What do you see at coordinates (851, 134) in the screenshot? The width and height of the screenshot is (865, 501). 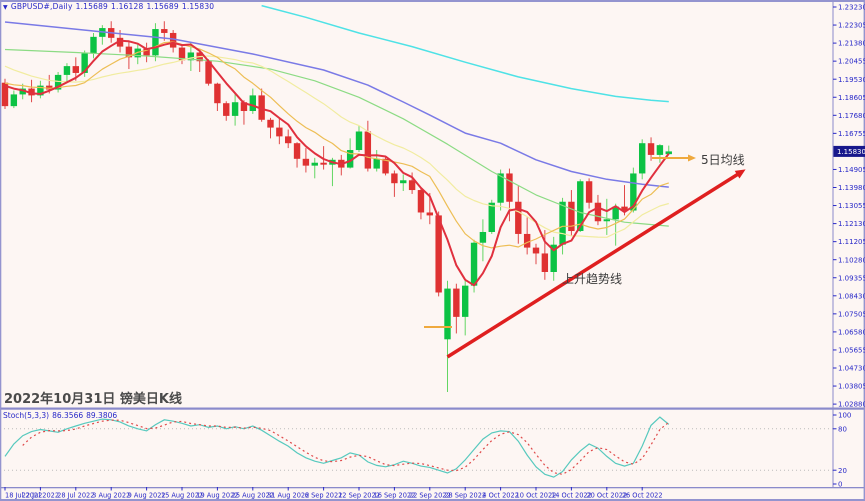 I see `svg-text: 1.16755` at bounding box center [851, 134].